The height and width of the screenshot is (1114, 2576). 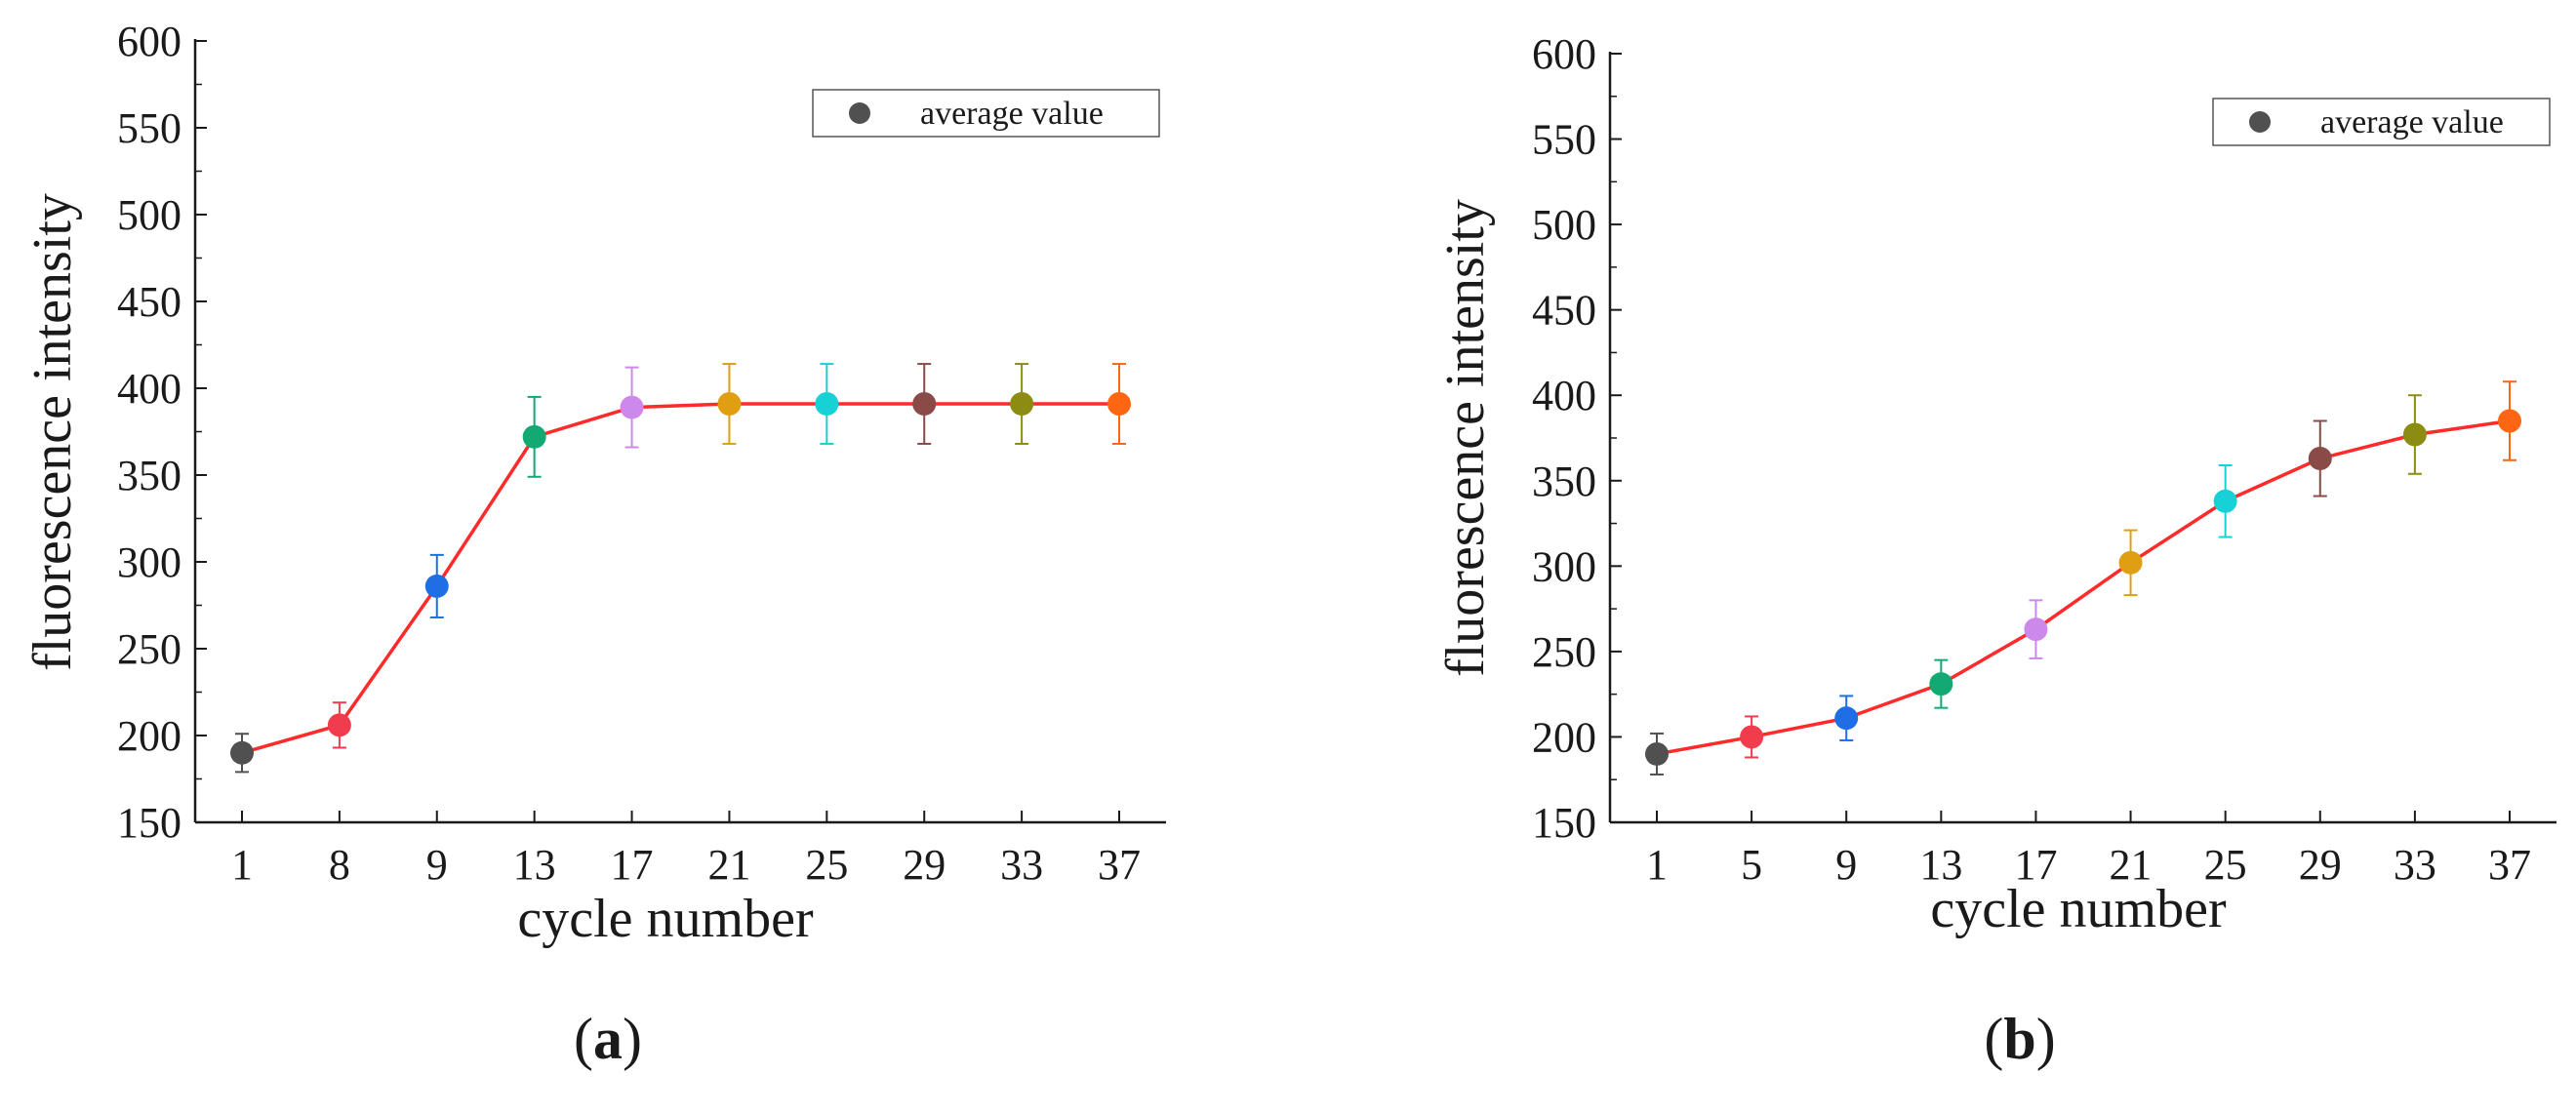 What do you see at coordinates (1751, 865) in the screenshot?
I see `x-tick-label: 5` at bounding box center [1751, 865].